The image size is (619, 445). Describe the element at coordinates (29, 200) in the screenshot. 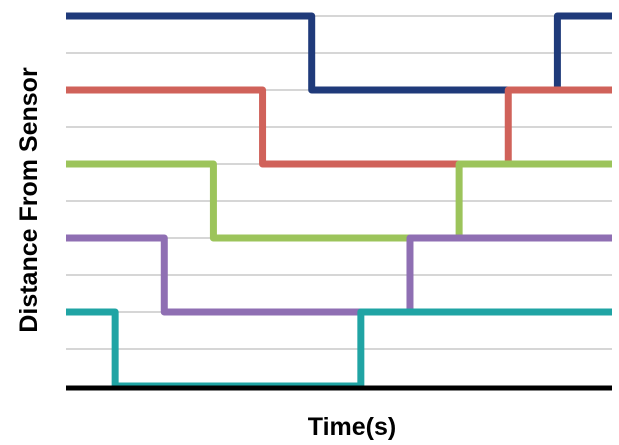

I see `y-axis-label: Distance From Sensor` at that location.